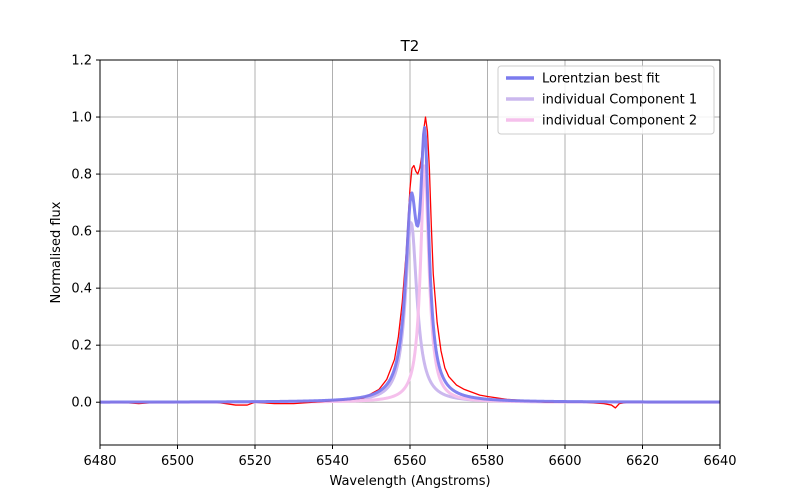  I want to click on y-tick-label: 0.6, so click(81, 232).